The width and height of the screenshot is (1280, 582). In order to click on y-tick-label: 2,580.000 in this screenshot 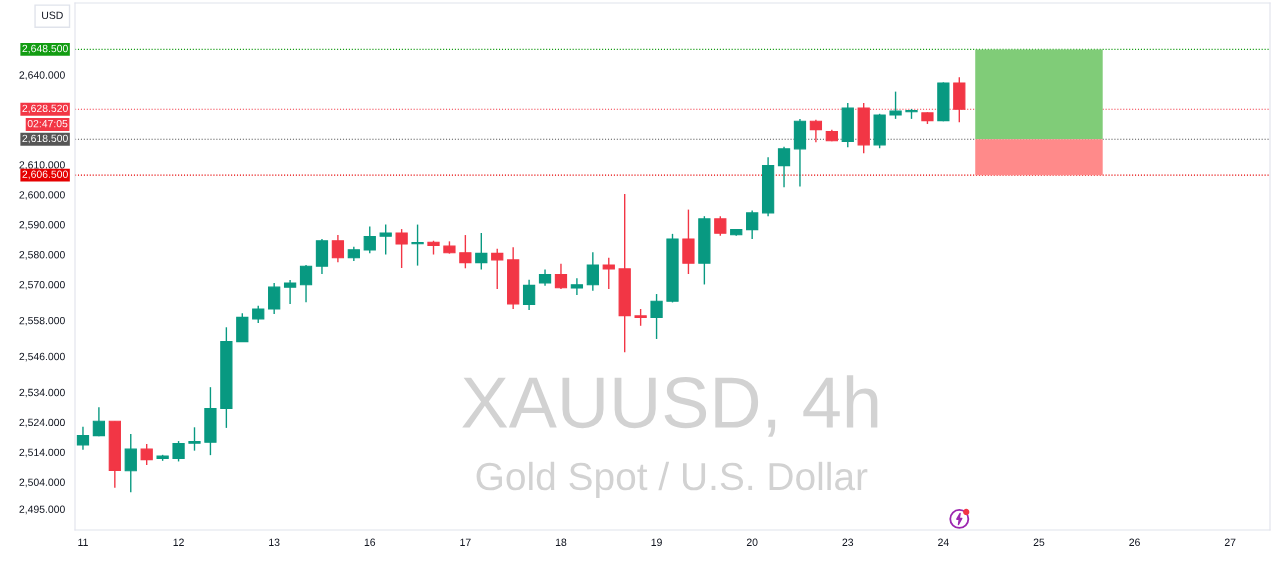, I will do `click(42, 255)`.